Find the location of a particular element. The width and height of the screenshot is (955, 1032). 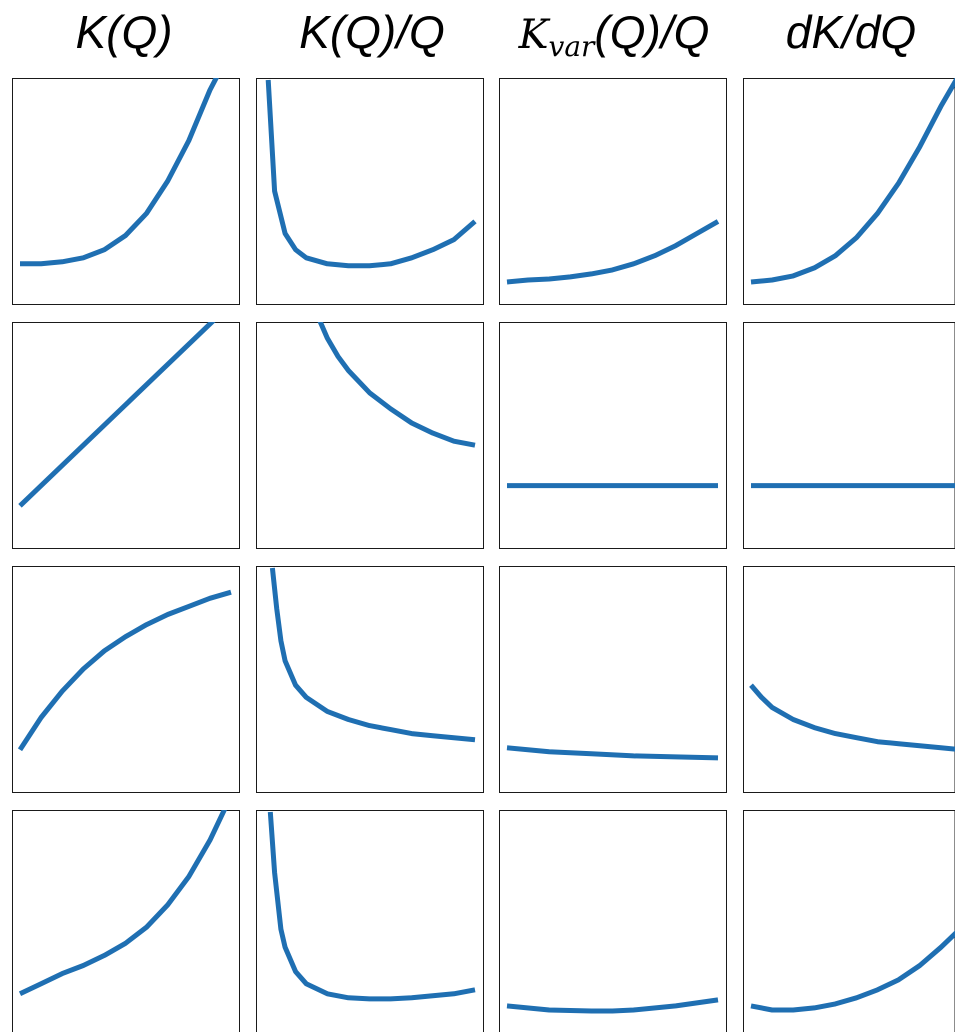

panel-r1-c1 is located at coordinates (126, 191).